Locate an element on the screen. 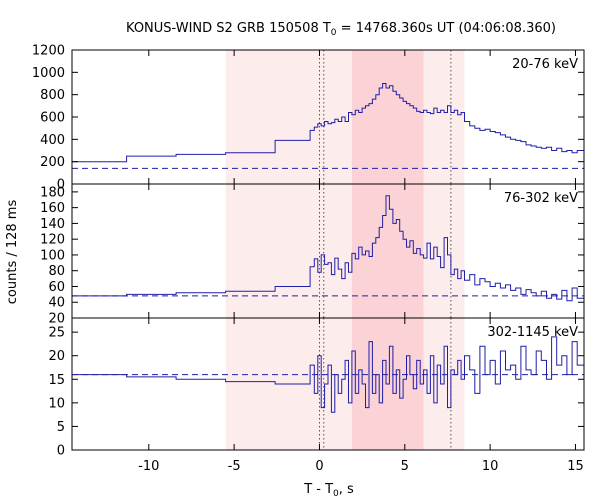 The image size is (600, 504). y-axis-title: counts / 128 ms is located at coordinates (12, 252).